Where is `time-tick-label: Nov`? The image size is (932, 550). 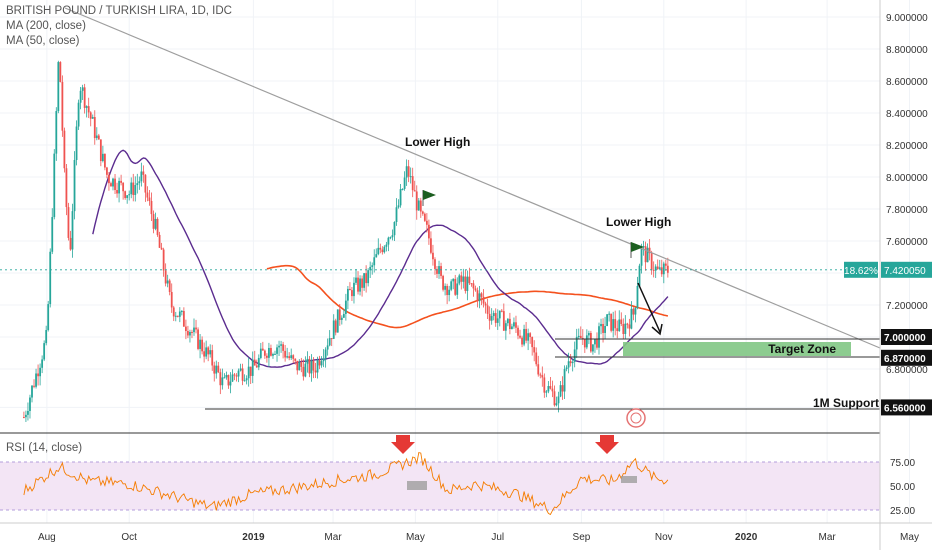 time-tick-label: Nov is located at coordinates (664, 537).